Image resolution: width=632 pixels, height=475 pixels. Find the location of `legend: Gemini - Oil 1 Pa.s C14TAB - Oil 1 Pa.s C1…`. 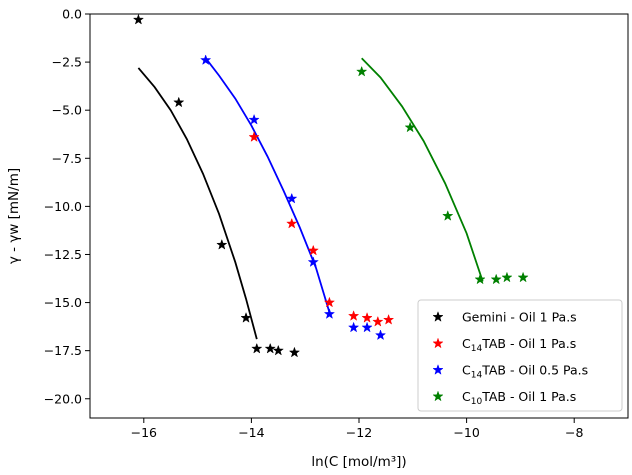

legend: Gemini - Oil 1 Pa.s C14TAB - Oil 1 Pa.s C1… is located at coordinates (520, 355).